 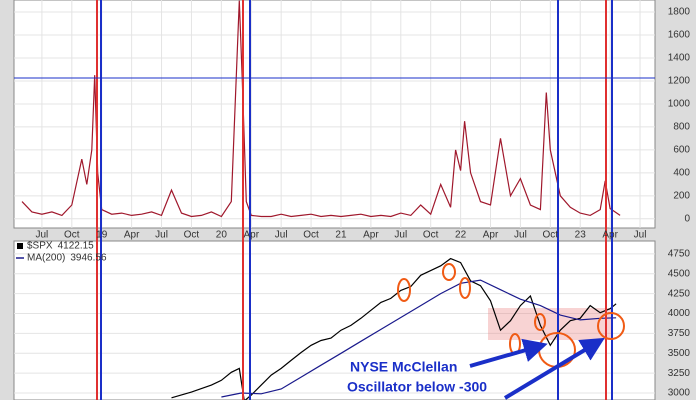 What do you see at coordinates (679, 254) in the screenshot?
I see `y-tick-label: 4750` at bounding box center [679, 254].